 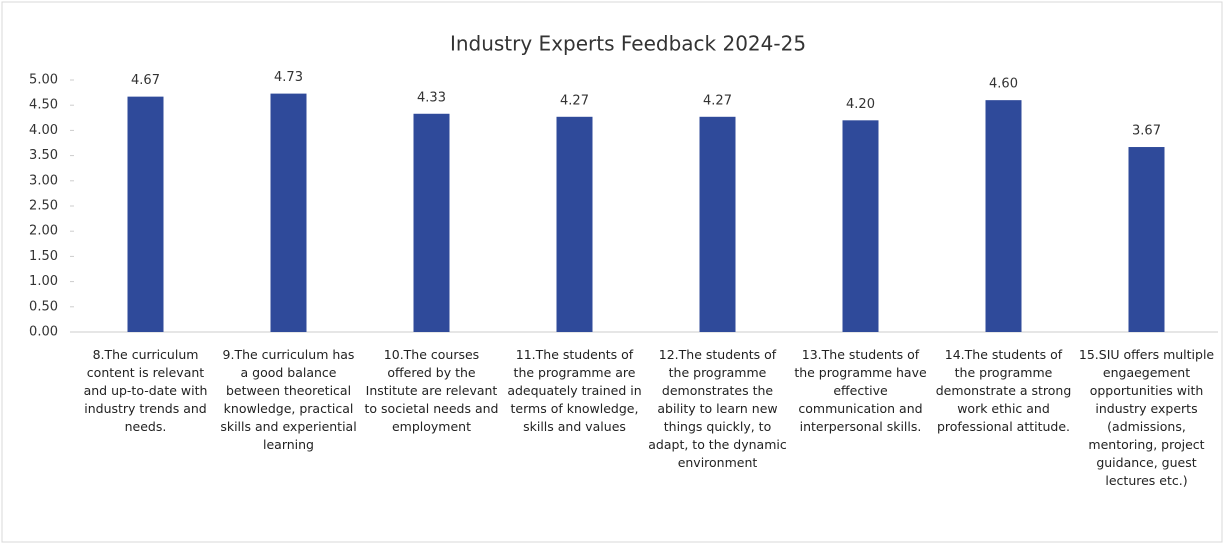 I want to click on value-label: 4.20, so click(x=860, y=104).